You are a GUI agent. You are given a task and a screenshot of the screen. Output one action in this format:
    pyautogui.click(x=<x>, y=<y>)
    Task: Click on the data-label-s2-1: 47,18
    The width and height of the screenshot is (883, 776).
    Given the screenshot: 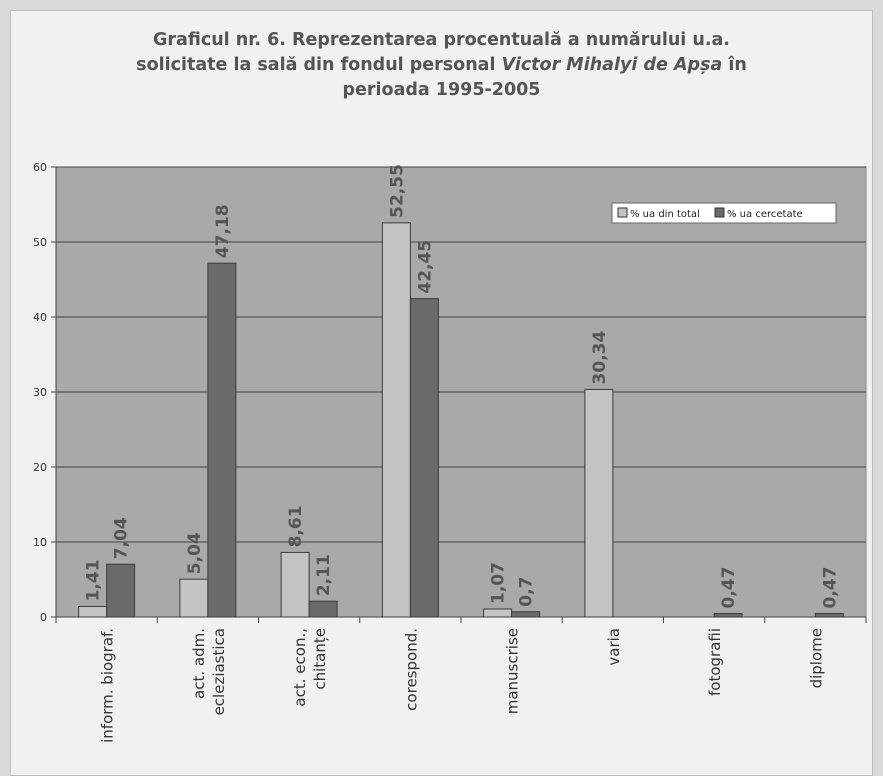 What is the action you would take?
    pyautogui.click(x=223, y=231)
    